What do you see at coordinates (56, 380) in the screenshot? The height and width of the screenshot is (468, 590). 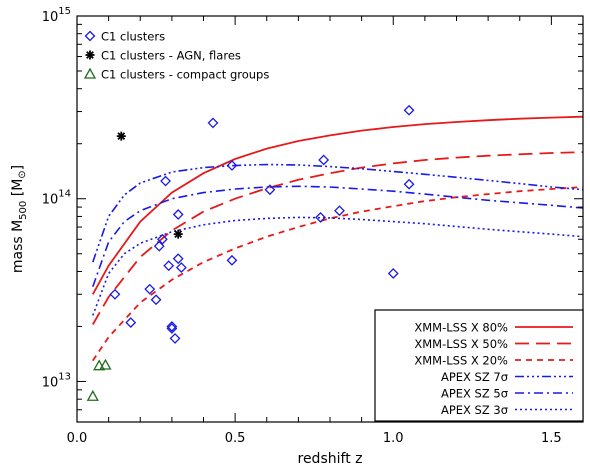 I see `y-tick-label: 1013` at bounding box center [56, 380].